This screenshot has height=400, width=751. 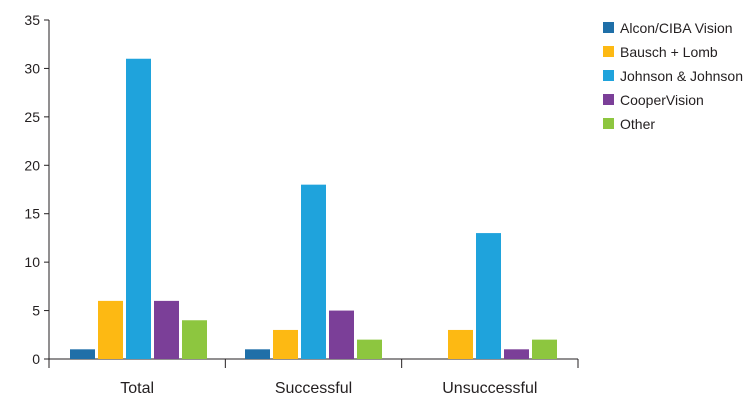 I want to click on legend-item: Bausch + Lomb, so click(x=660, y=52).